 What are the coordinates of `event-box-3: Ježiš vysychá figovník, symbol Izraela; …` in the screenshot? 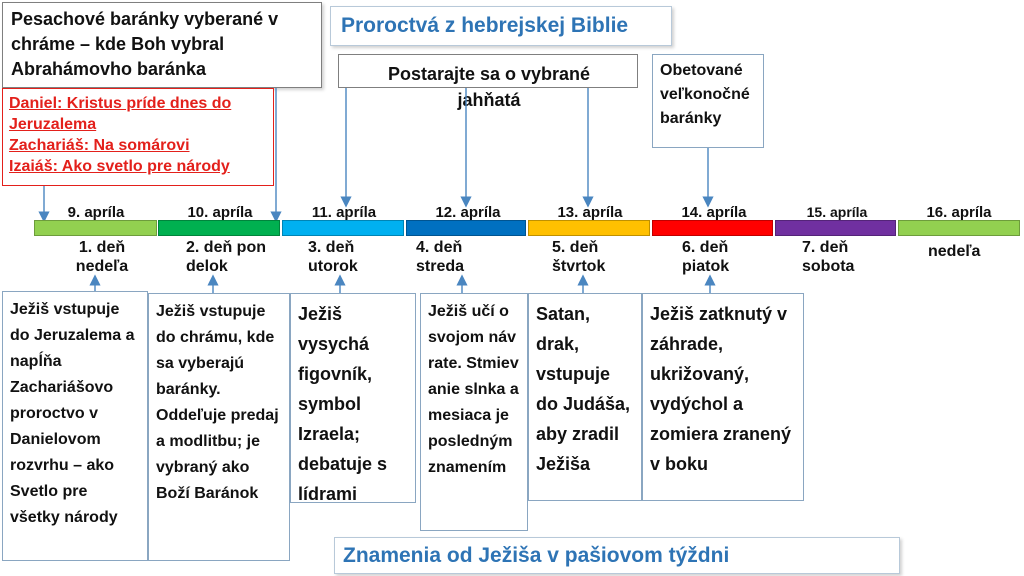 It's located at (353, 398).